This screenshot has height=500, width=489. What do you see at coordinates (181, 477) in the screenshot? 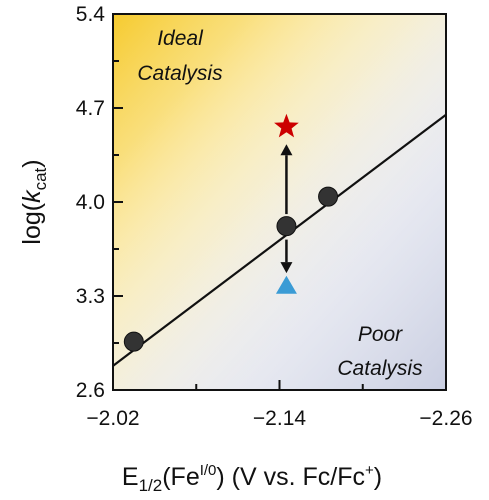
I see `x-axis-title-mid: (Fe` at bounding box center [181, 477].